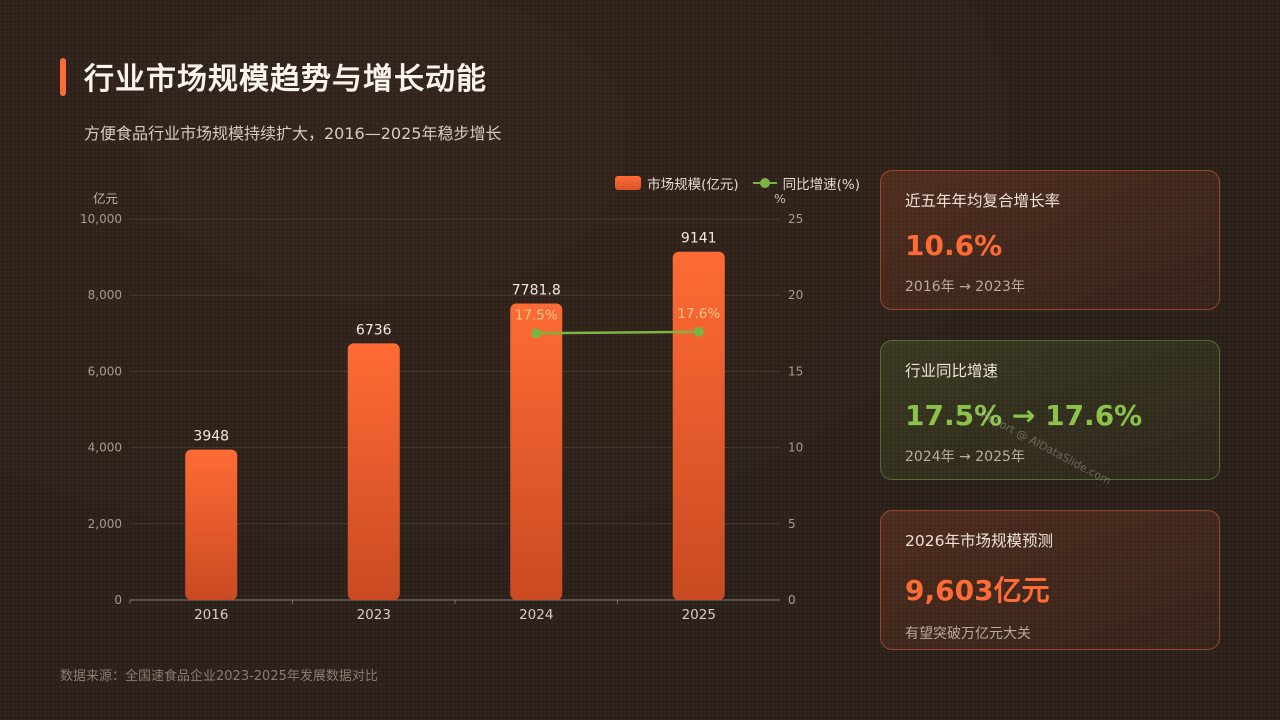 The image size is (1280, 720). What do you see at coordinates (536, 615) in the screenshot?
I see `x-tick-label: 2024` at bounding box center [536, 615].